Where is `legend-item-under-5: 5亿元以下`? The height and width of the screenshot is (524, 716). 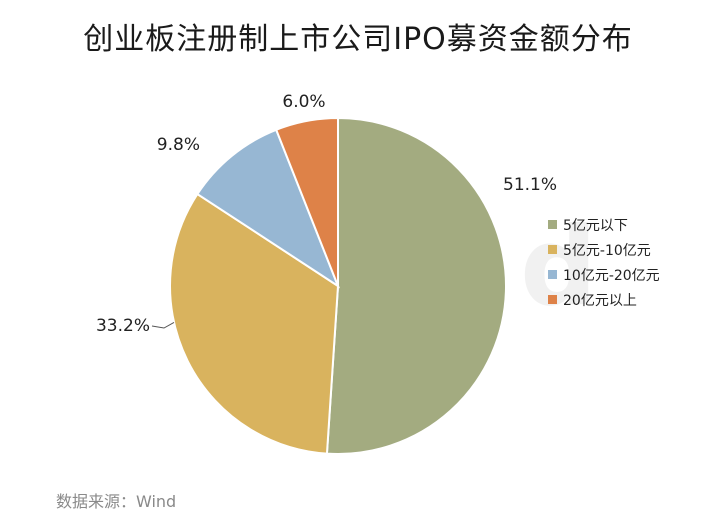 legend-item-under-5: 5亿元以下 is located at coordinates (604, 224).